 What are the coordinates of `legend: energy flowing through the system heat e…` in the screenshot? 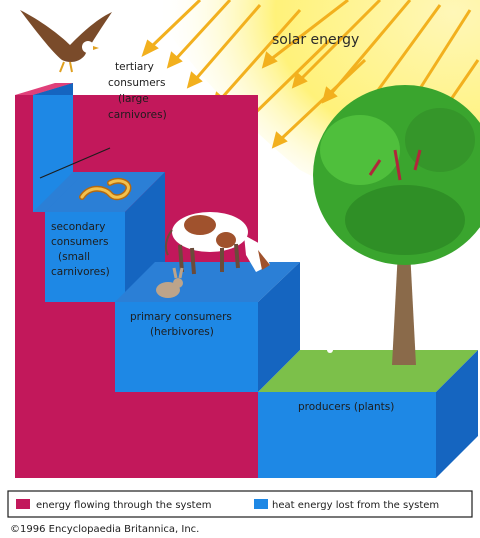 It's located at (240, 504).